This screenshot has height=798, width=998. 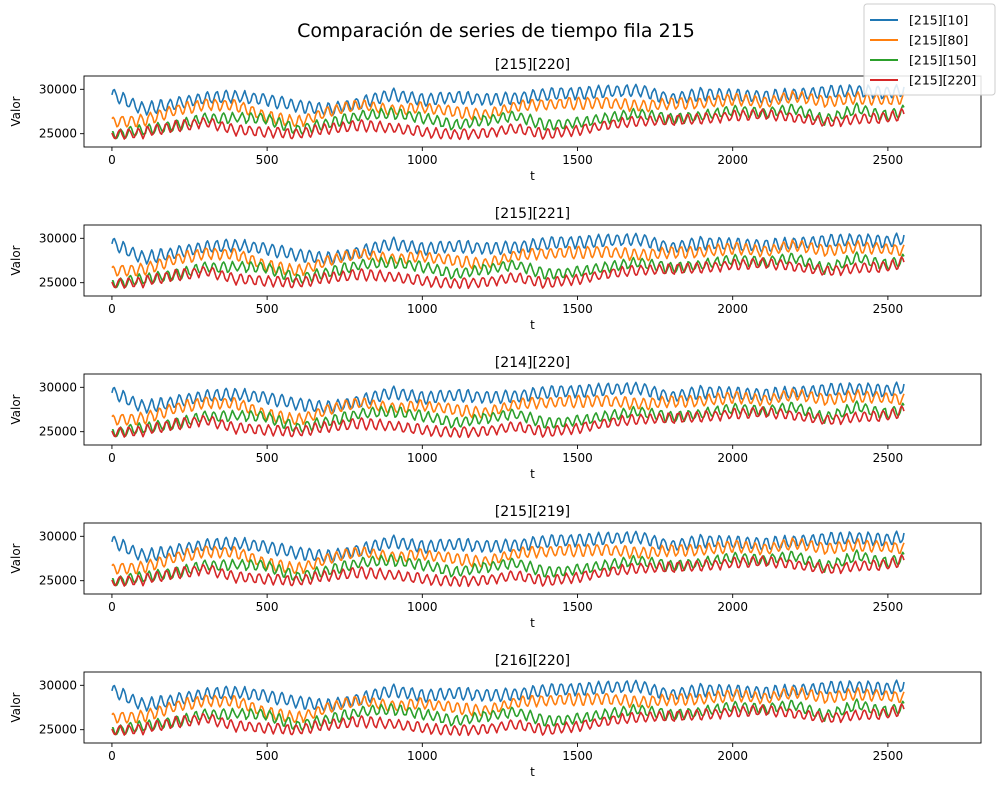 I want to click on legend-label: [215][150], so click(x=942, y=60).